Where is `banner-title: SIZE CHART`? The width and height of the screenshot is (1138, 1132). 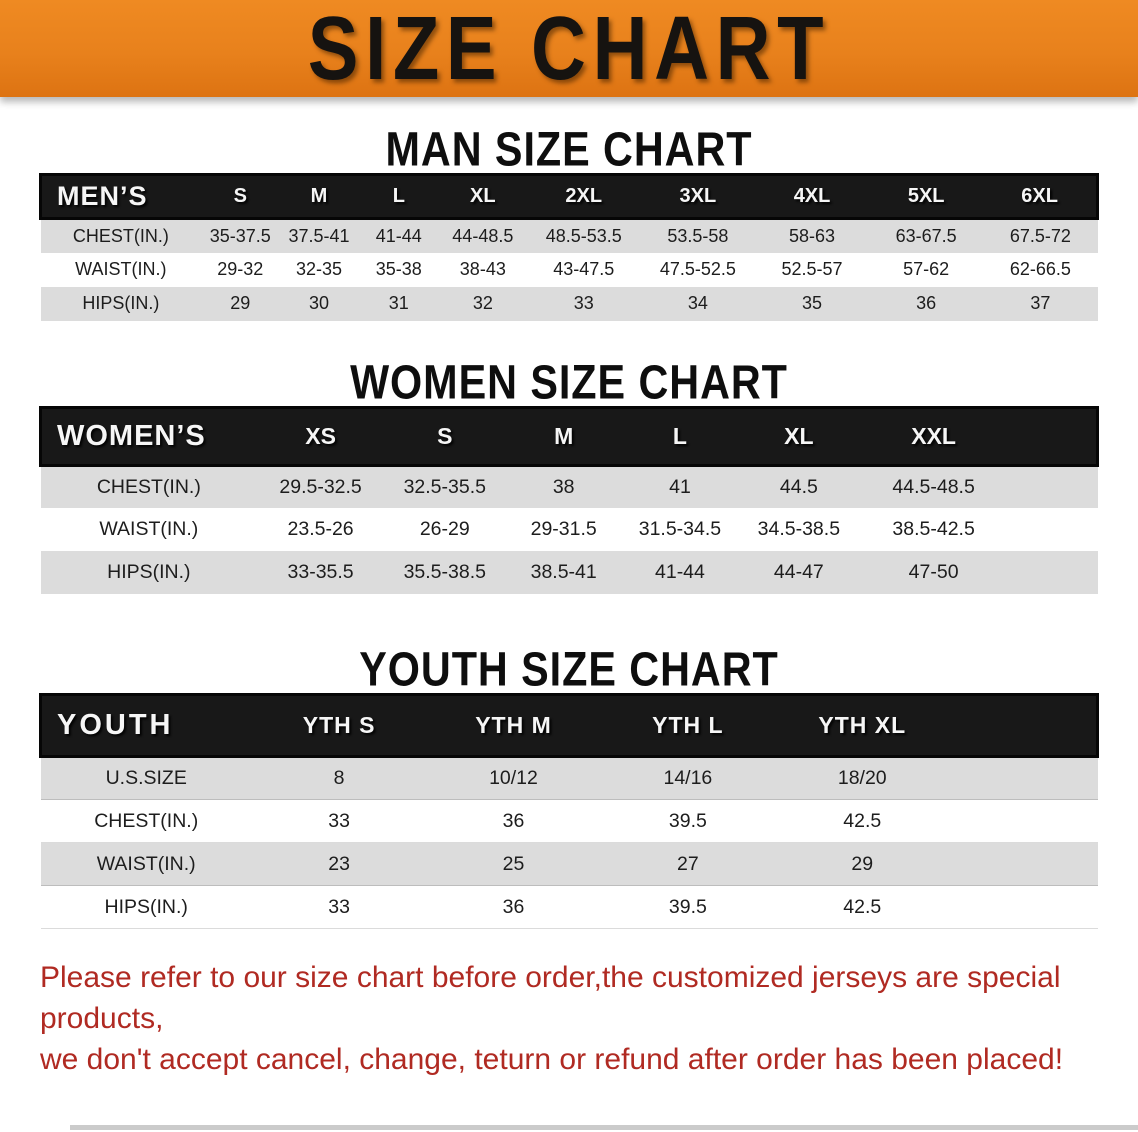 banner-title: SIZE CHART is located at coordinates (569, 49).